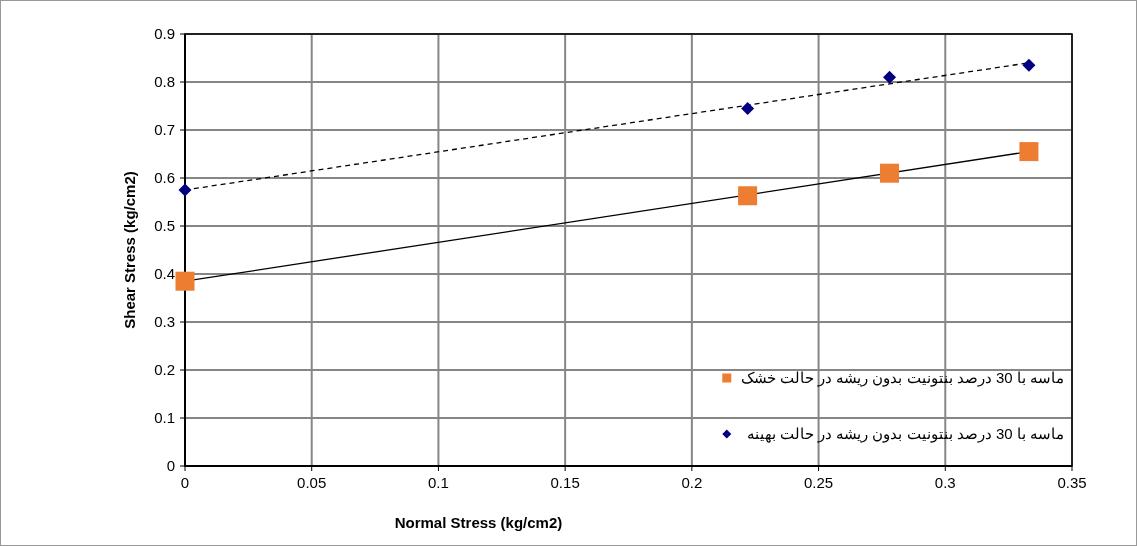  I want to click on x-tick-label: 0.05, so click(312, 482).